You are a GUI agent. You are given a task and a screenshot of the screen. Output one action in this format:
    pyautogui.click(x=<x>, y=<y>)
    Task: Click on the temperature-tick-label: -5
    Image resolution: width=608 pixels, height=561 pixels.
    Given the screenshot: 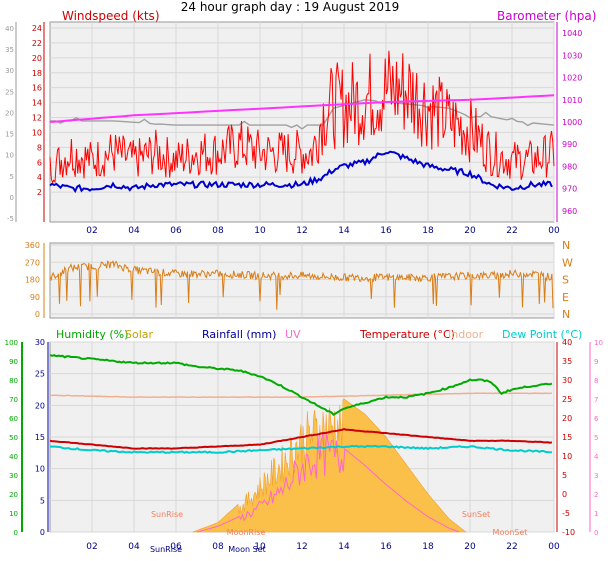 What is the action you would take?
    pyautogui.click(x=566, y=513)
    